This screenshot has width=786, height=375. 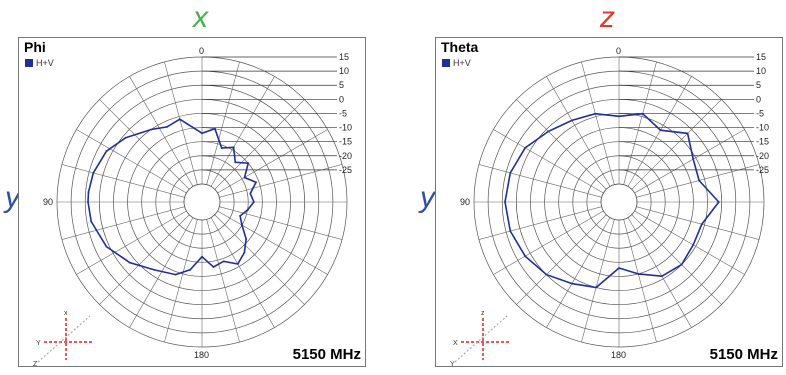 I want to click on orient-label-left: Y, so click(x=38, y=343).